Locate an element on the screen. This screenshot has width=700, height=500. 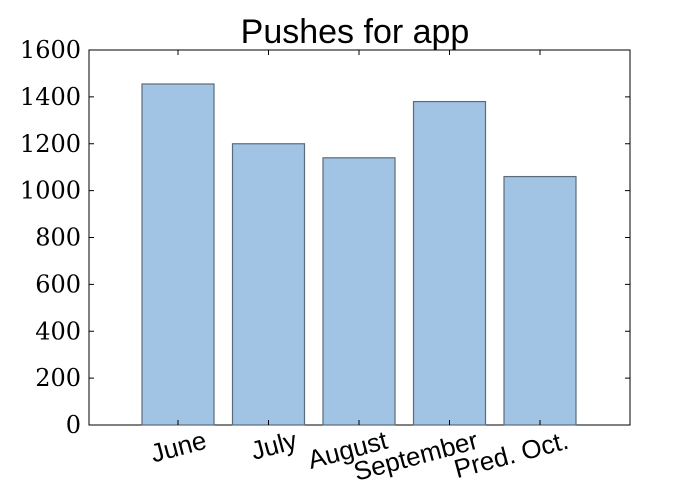
y-tick-label-400: 400 is located at coordinates (58, 331).